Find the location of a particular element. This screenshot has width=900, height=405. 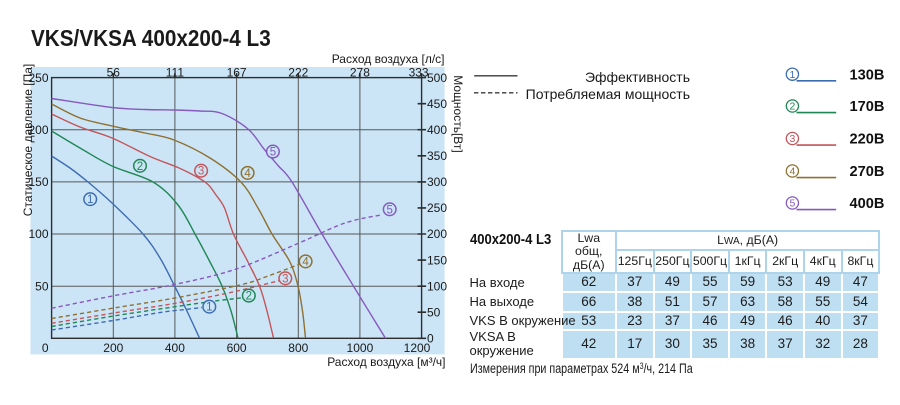

svg-text: Мощность[Вт] is located at coordinates (458, 114).